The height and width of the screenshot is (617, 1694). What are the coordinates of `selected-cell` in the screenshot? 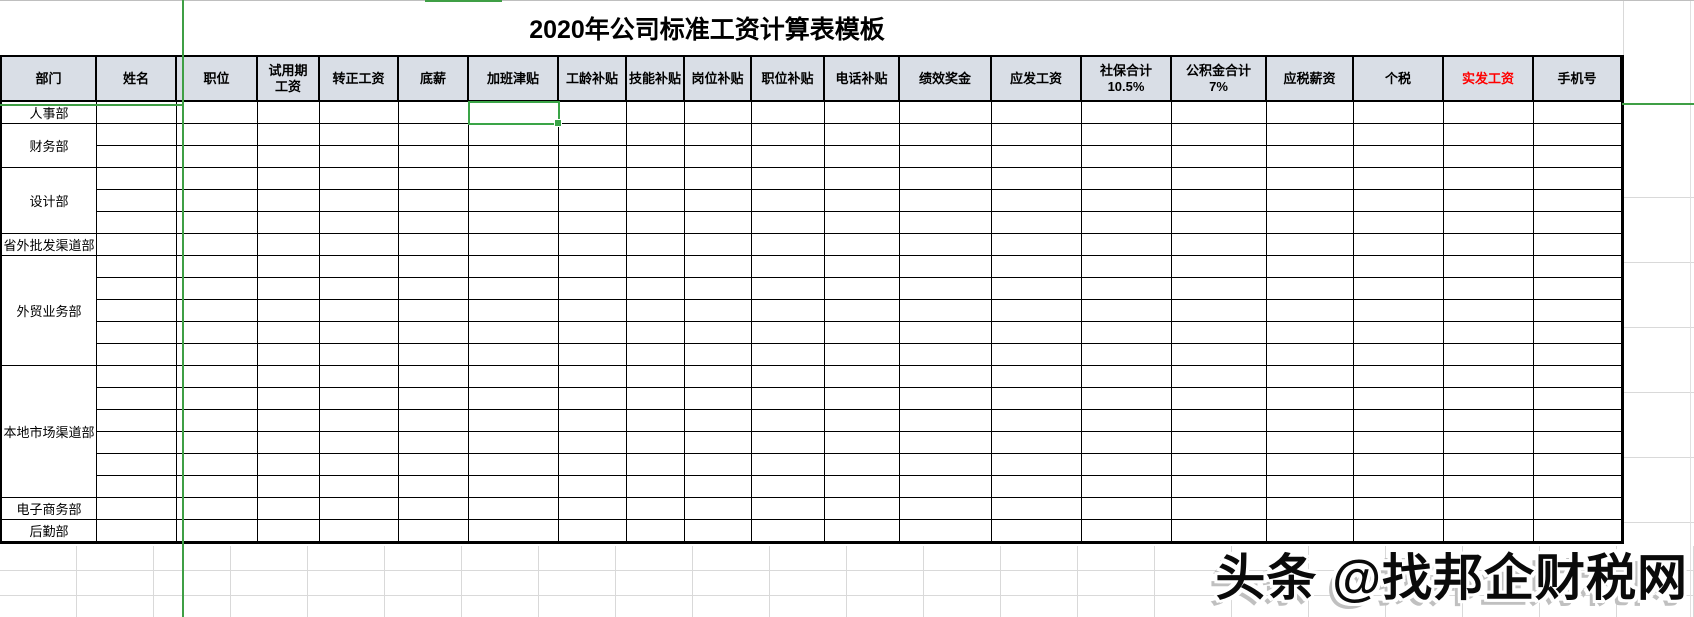 It's located at (515, 114).